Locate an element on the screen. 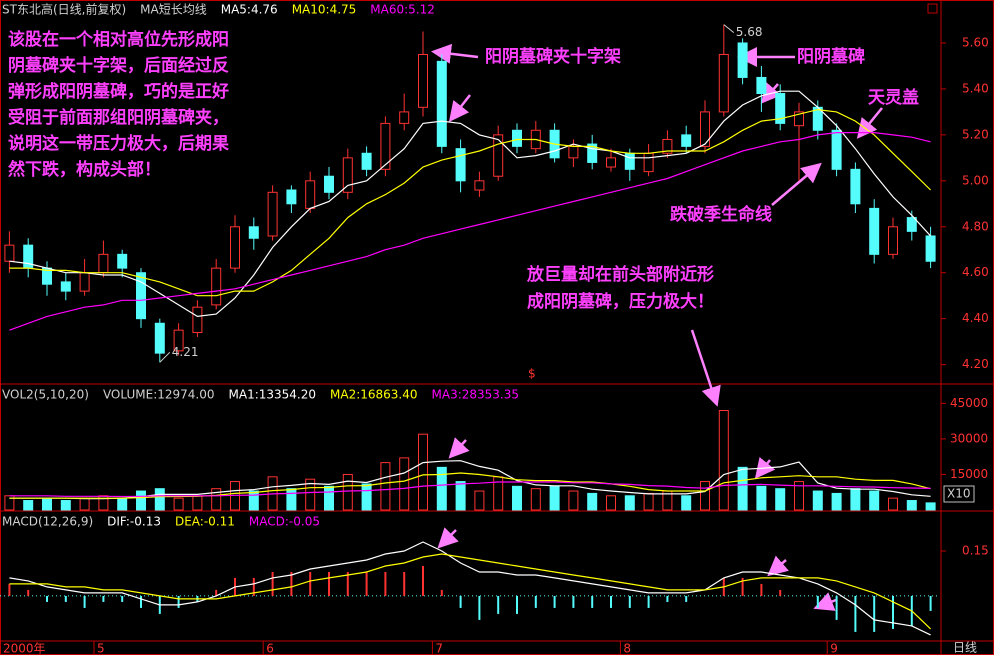  y-tick-label: 0.15 is located at coordinates (975, 550).